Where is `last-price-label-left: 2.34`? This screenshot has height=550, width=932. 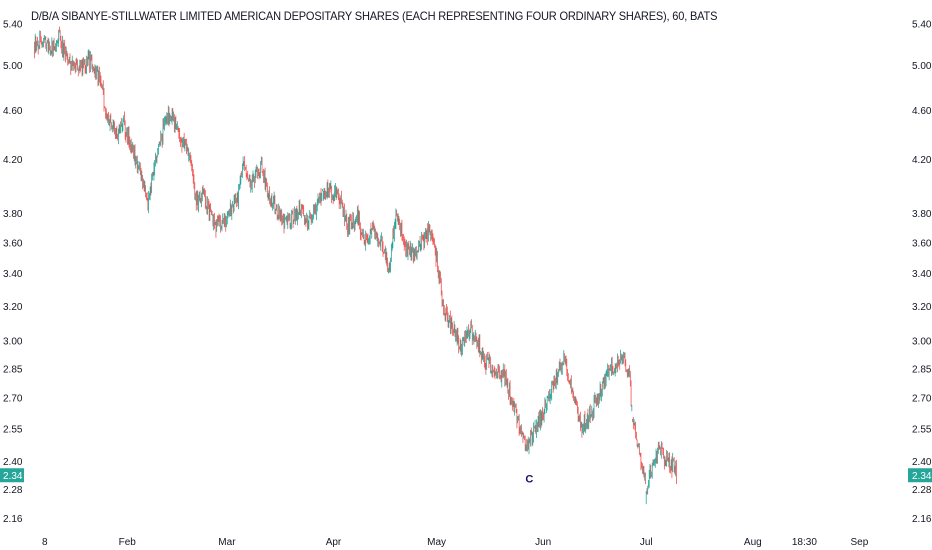 last-price-label-left: 2.34 is located at coordinates (13, 476).